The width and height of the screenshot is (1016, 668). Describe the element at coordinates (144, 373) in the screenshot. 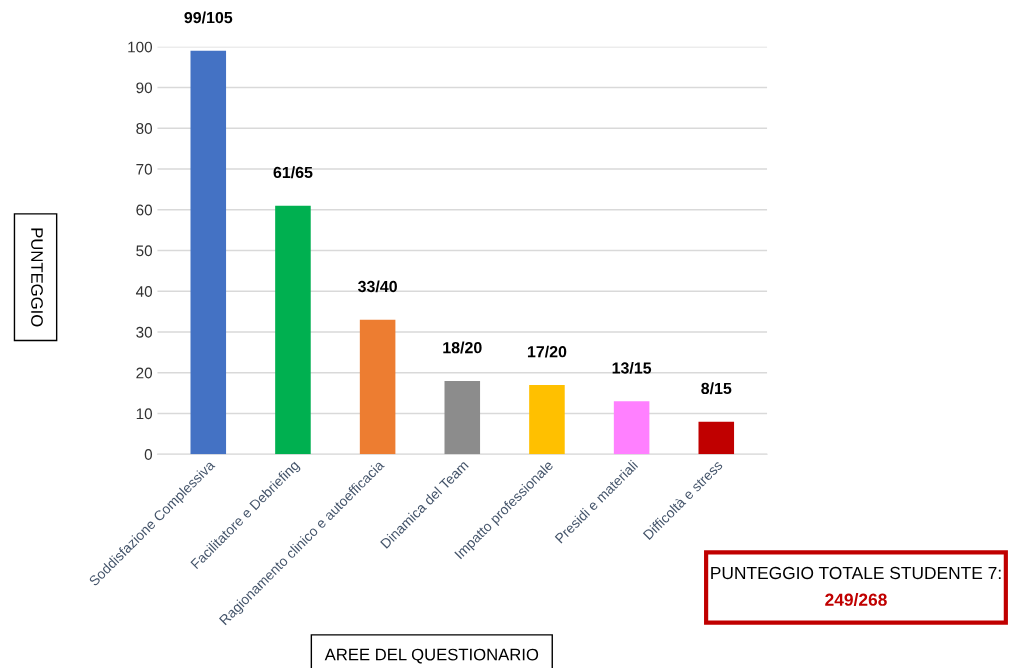

I see `y-tick-label: 20` at that location.